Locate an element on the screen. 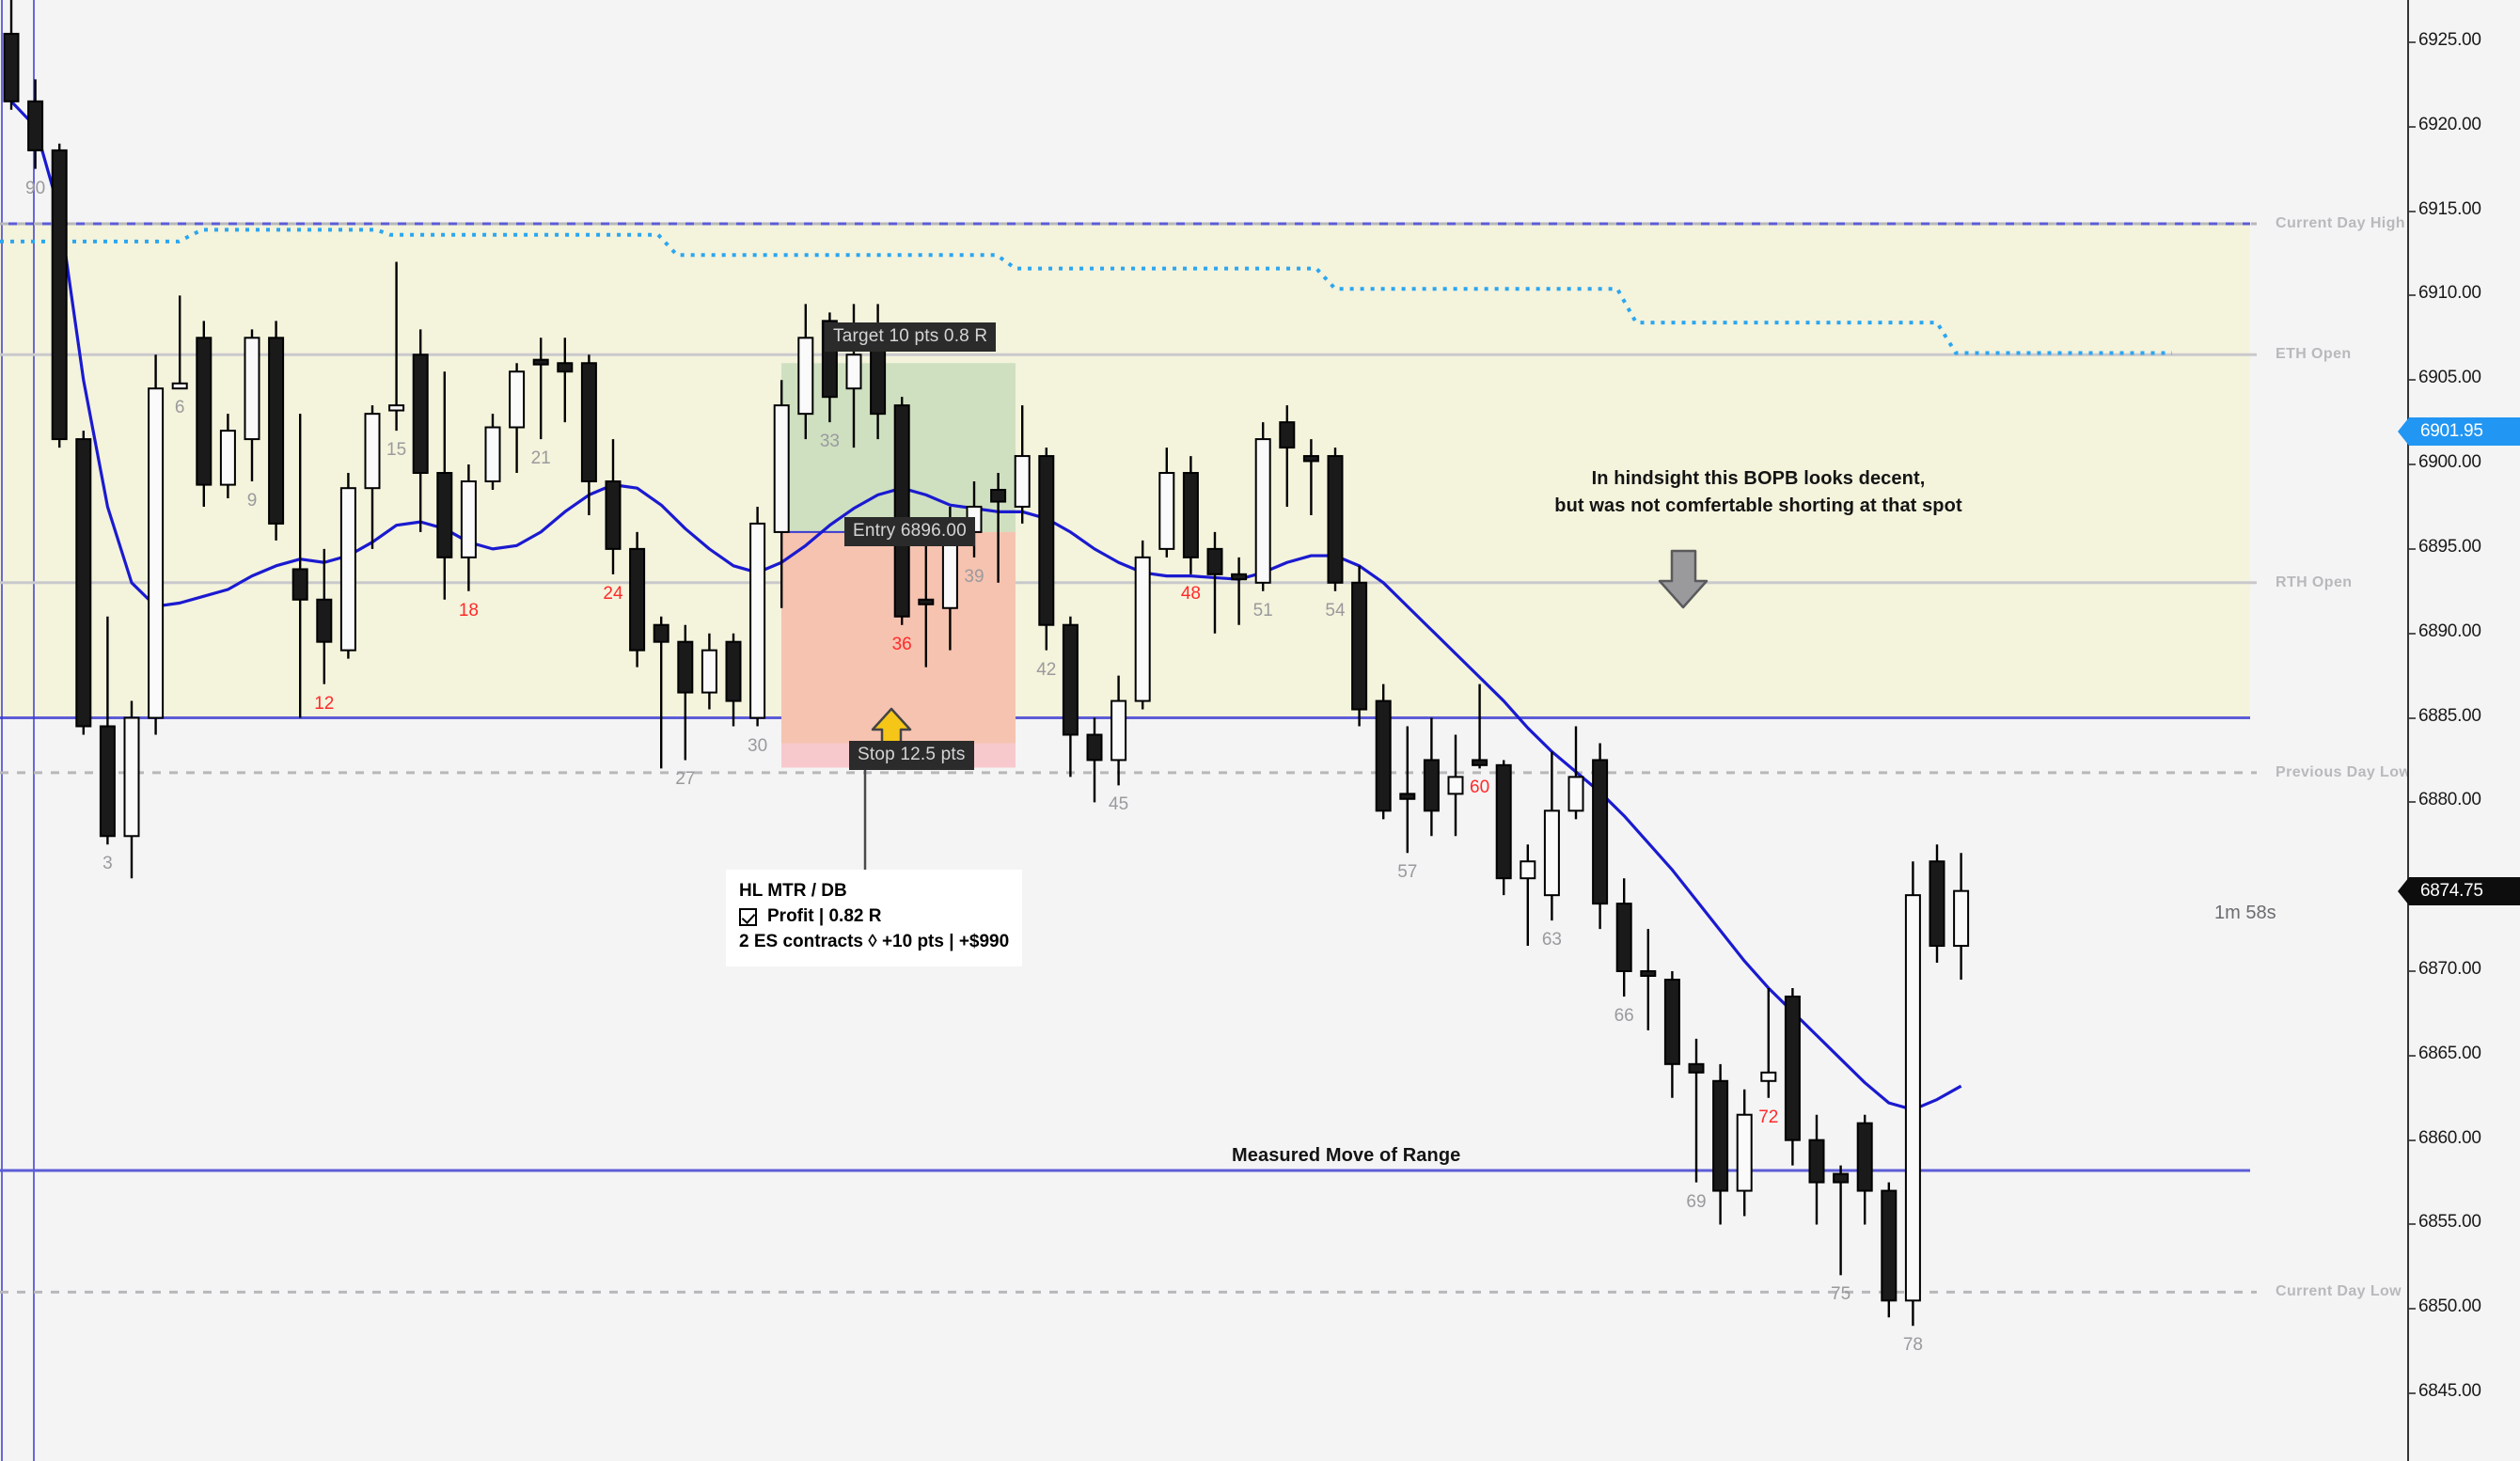  bar-index-label: 33 is located at coordinates (829, 442).